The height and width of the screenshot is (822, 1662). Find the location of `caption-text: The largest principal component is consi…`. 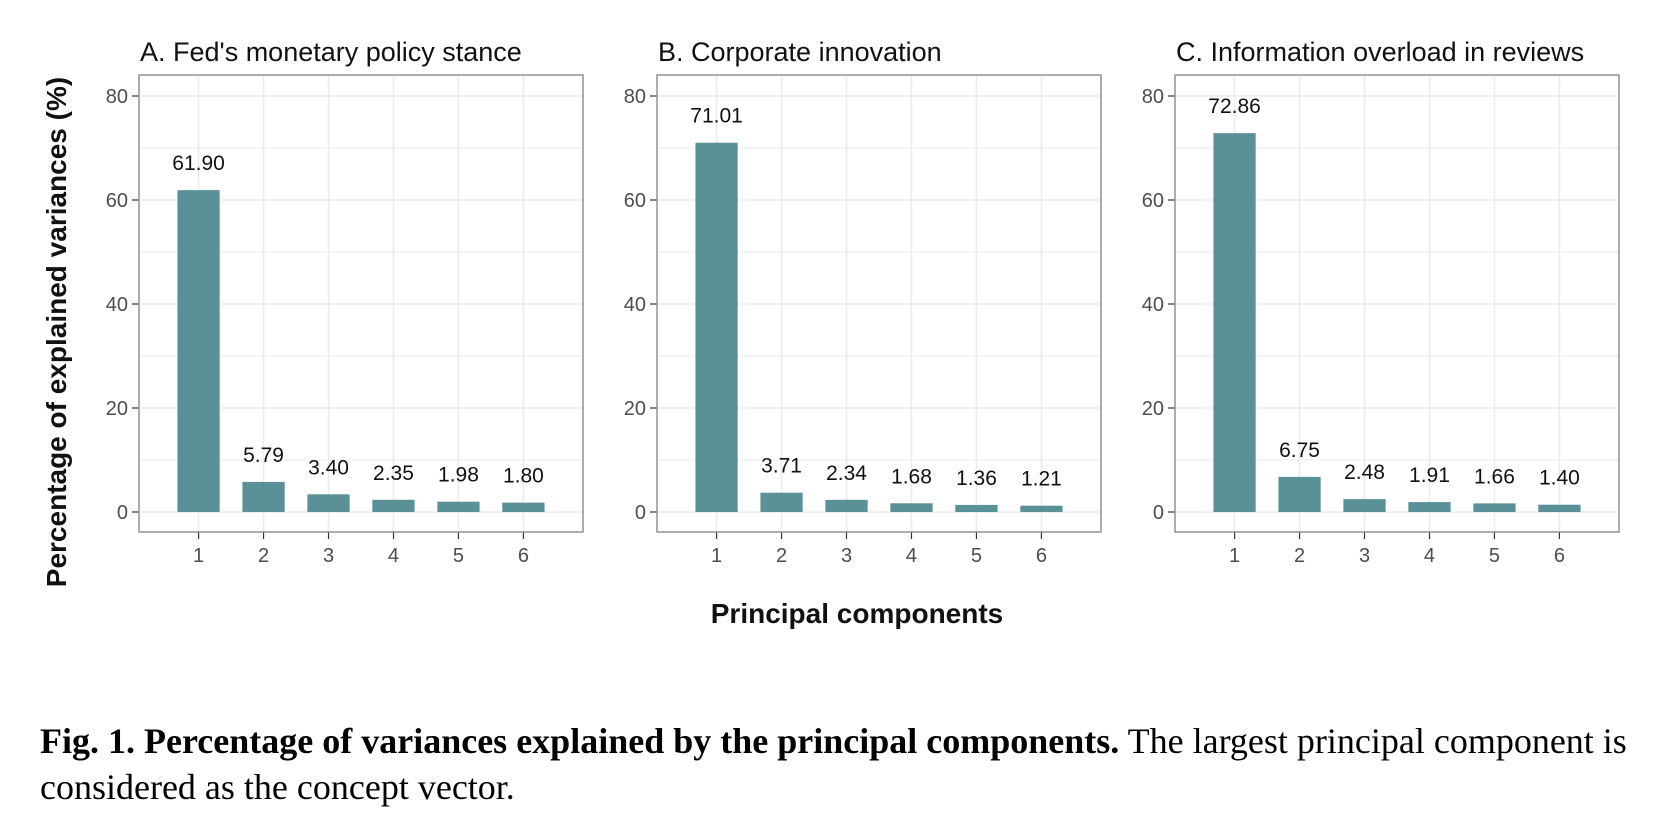

caption-text: The largest principal component is consi… is located at coordinates (833, 764).